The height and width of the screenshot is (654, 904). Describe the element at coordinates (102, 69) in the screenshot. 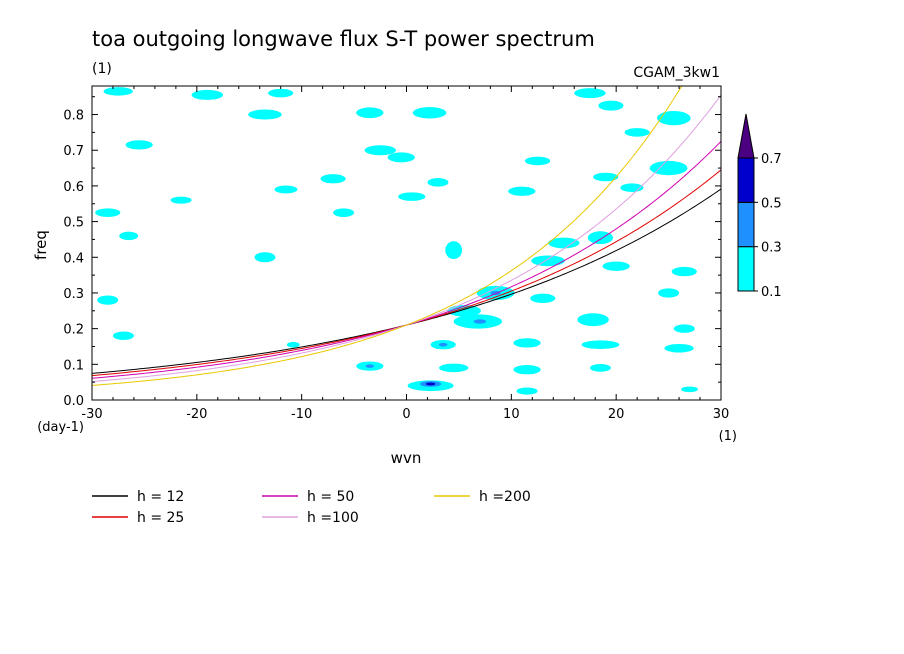

I see `chart-subtitle: (1)` at that location.